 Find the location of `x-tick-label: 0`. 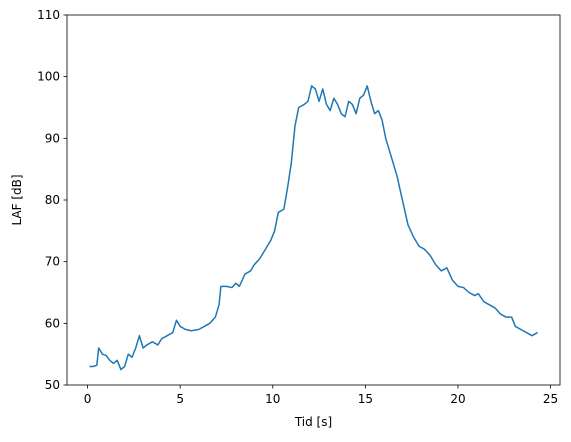

x-tick-label: 0 is located at coordinates (88, 399).